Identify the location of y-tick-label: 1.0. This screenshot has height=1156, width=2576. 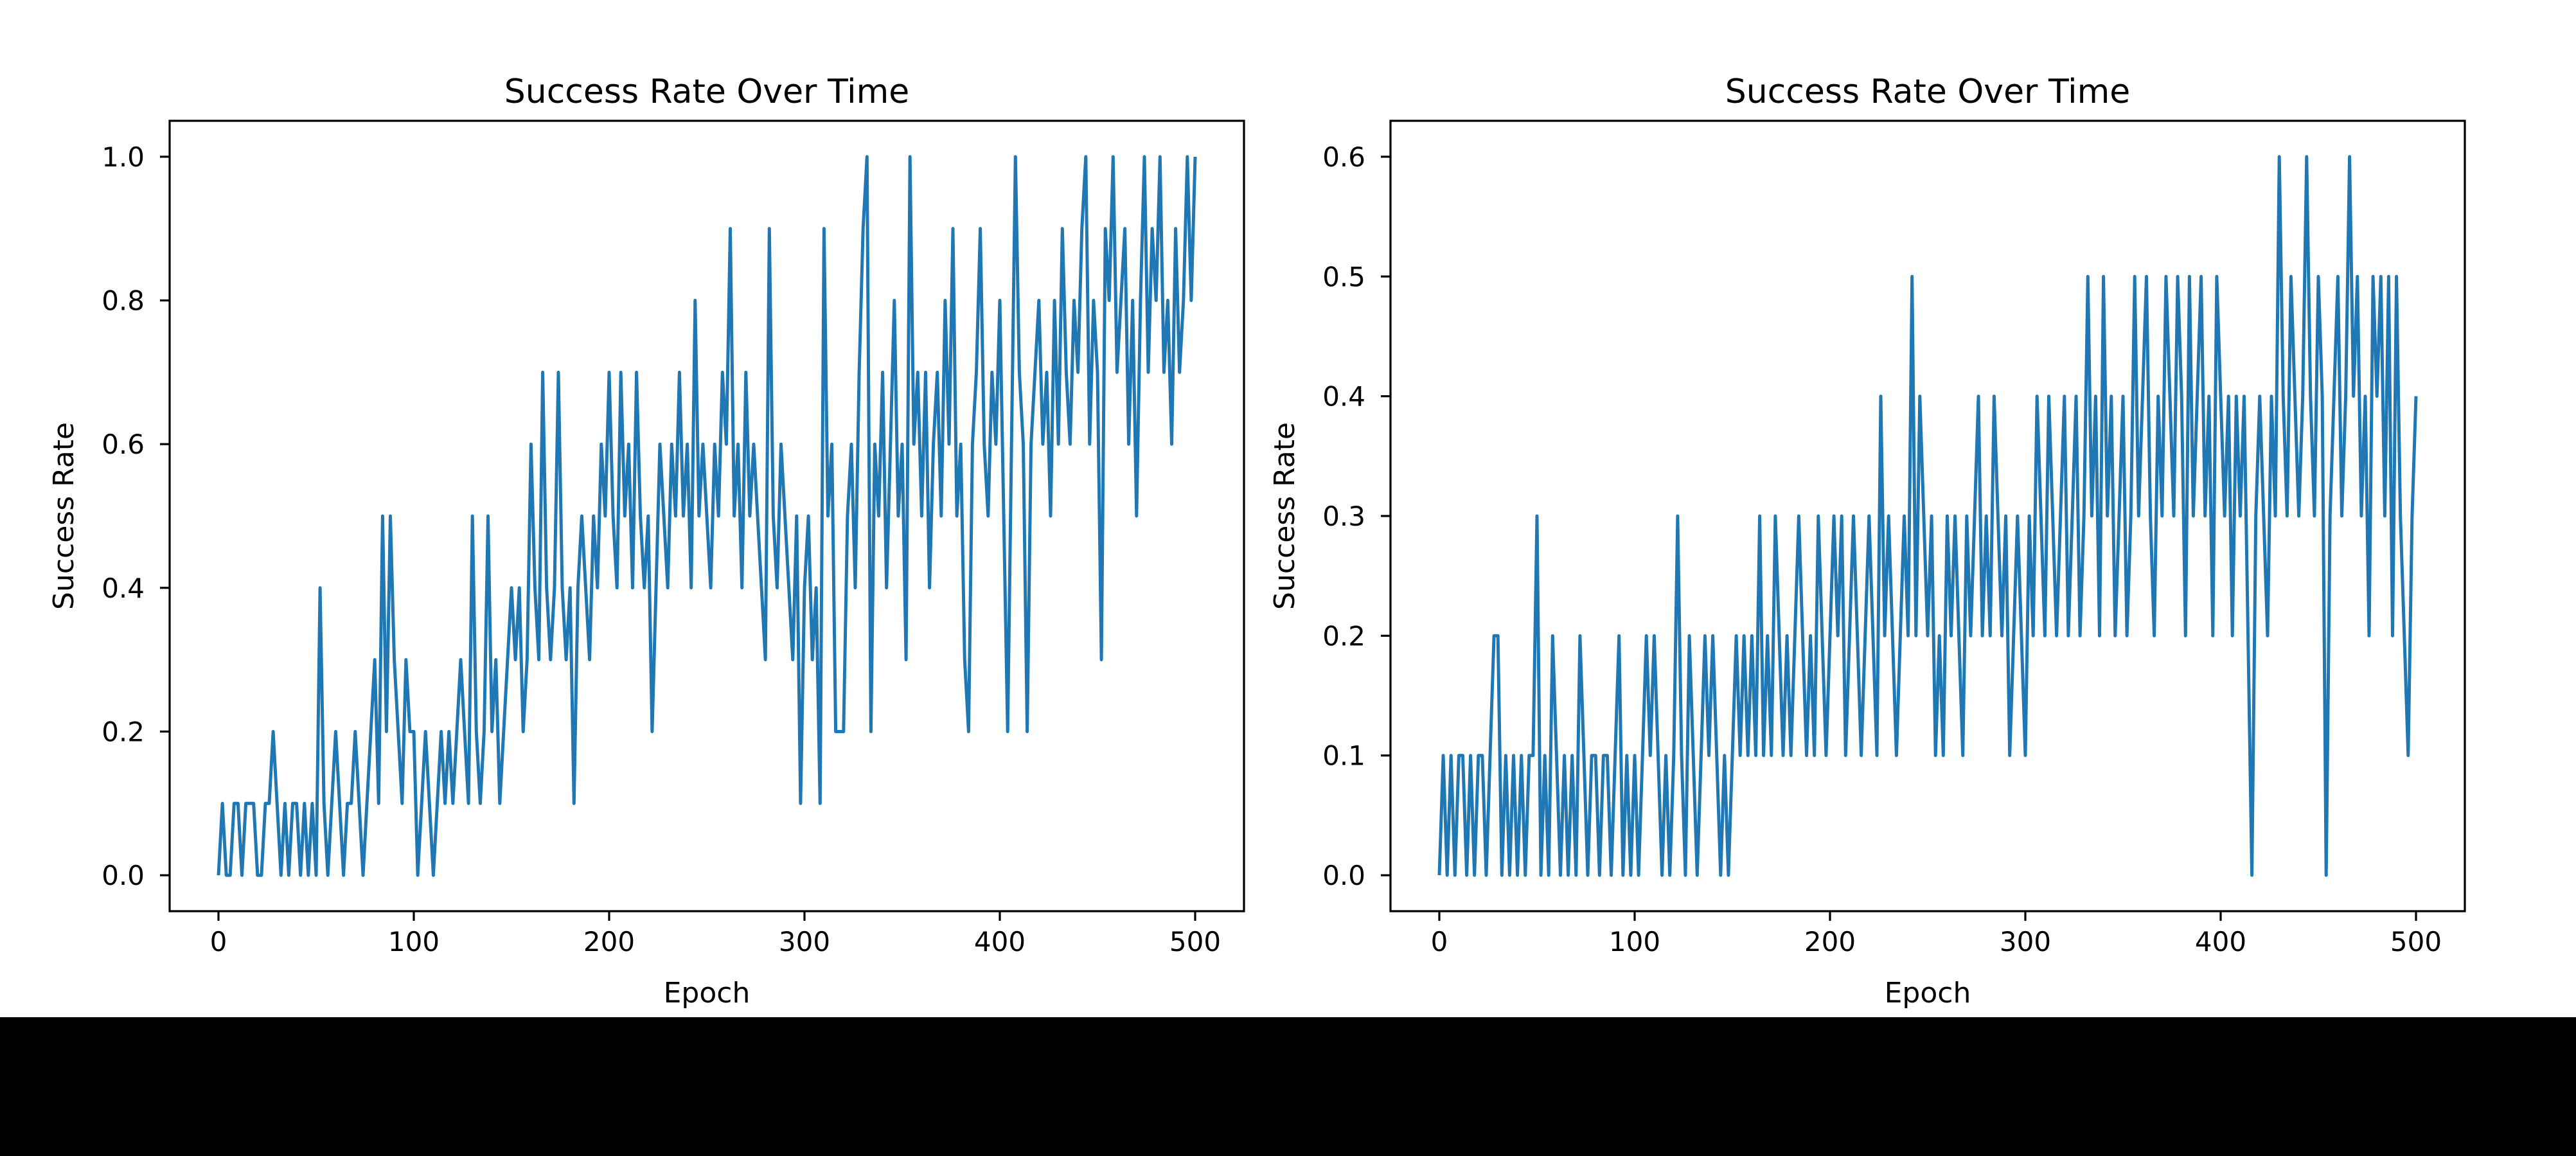
(124, 157).